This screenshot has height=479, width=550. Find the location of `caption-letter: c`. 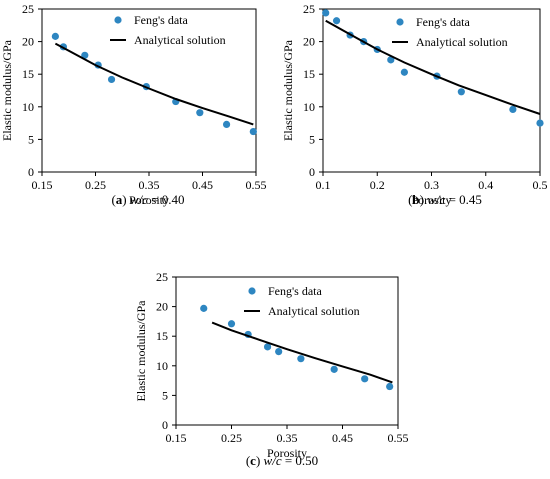

caption-letter: c is located at coordinates (253, 460).